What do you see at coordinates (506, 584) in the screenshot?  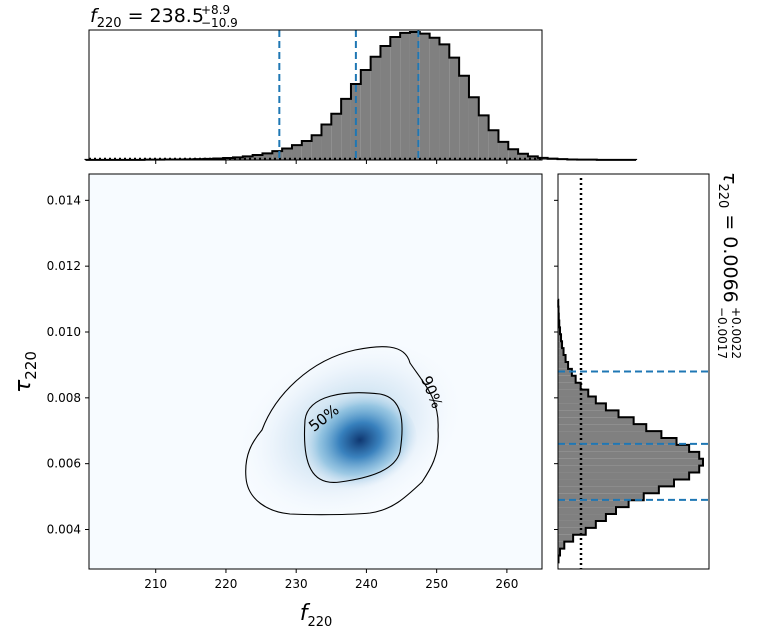 I see `x-tick-label-5: 260` at bounding box center [506, 584].